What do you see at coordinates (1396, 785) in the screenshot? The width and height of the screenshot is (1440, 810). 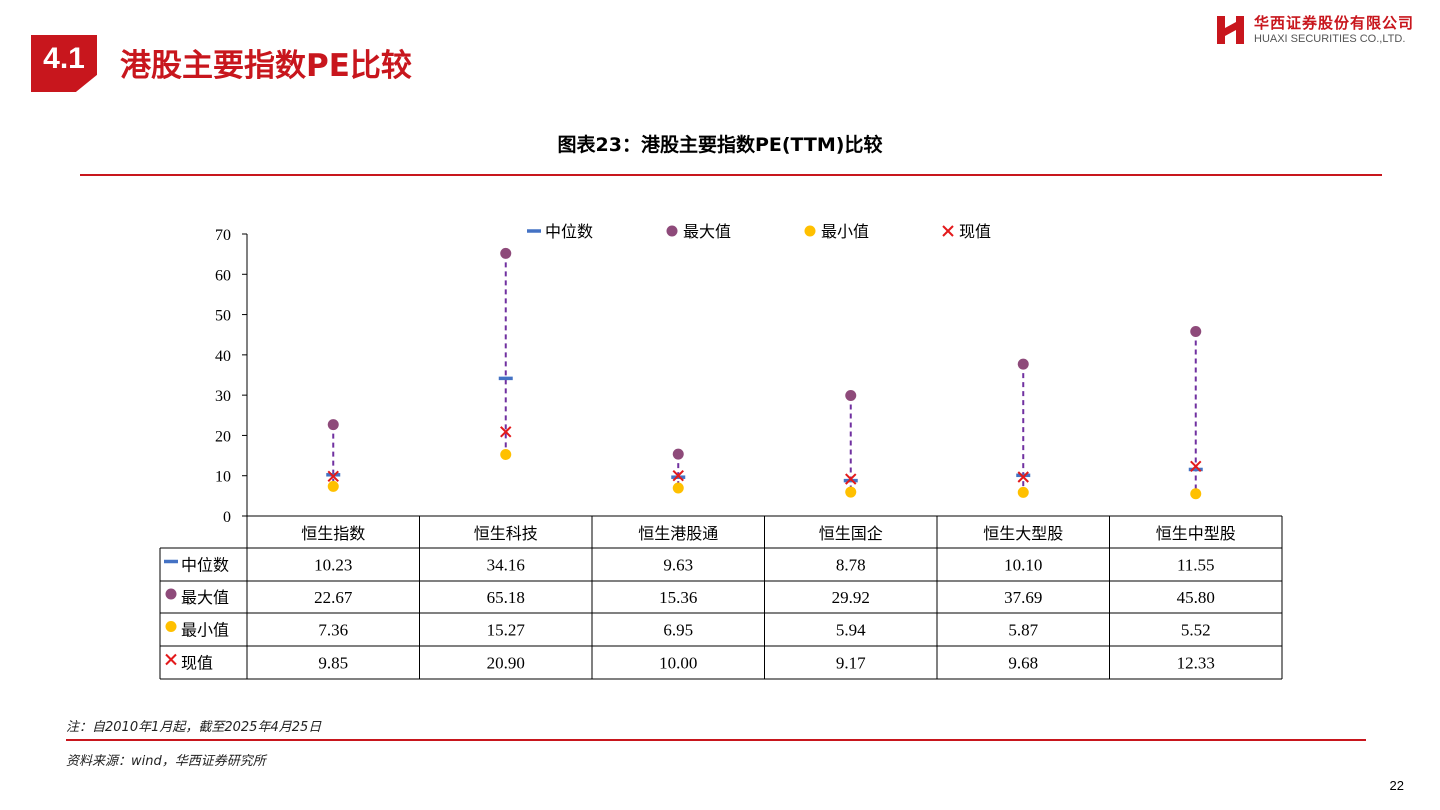 I see `page-number: 22` at bounding box center [1396, 785].